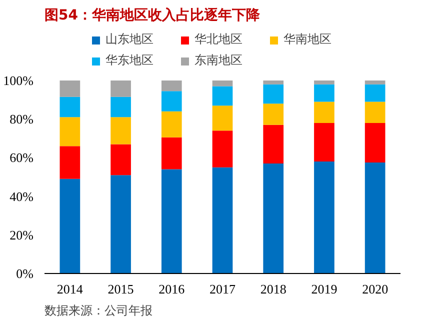 The image size is (441, 336). What do you see at coordinates (22, 119) in the screenshot?
I see `y-tick-label: 80%` at bounding box center [22, 119].